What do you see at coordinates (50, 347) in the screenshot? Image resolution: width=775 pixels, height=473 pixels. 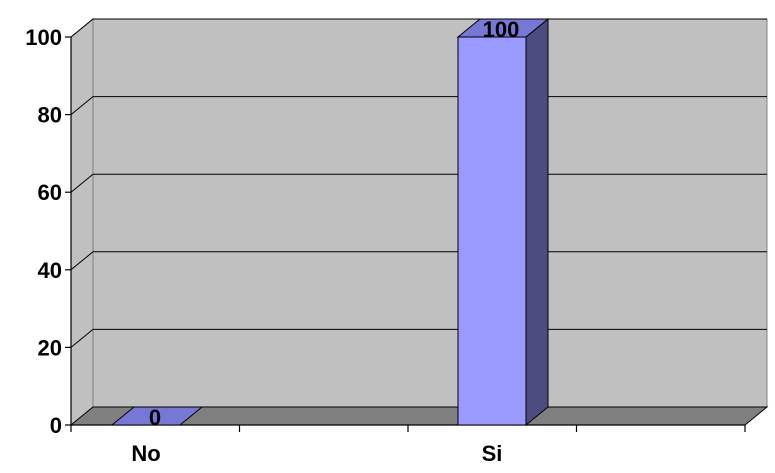 I see `y-tick-label: 20` at bounding box center [50, 347].